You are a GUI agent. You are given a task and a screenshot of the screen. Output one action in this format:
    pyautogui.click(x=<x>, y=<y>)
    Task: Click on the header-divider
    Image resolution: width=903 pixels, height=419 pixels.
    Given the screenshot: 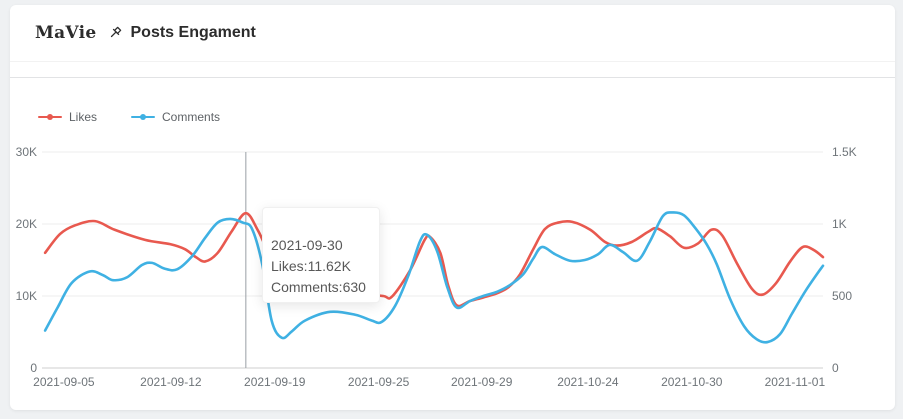 What is the action you would take?
    pyautogui.click(x=452, y=70)
    